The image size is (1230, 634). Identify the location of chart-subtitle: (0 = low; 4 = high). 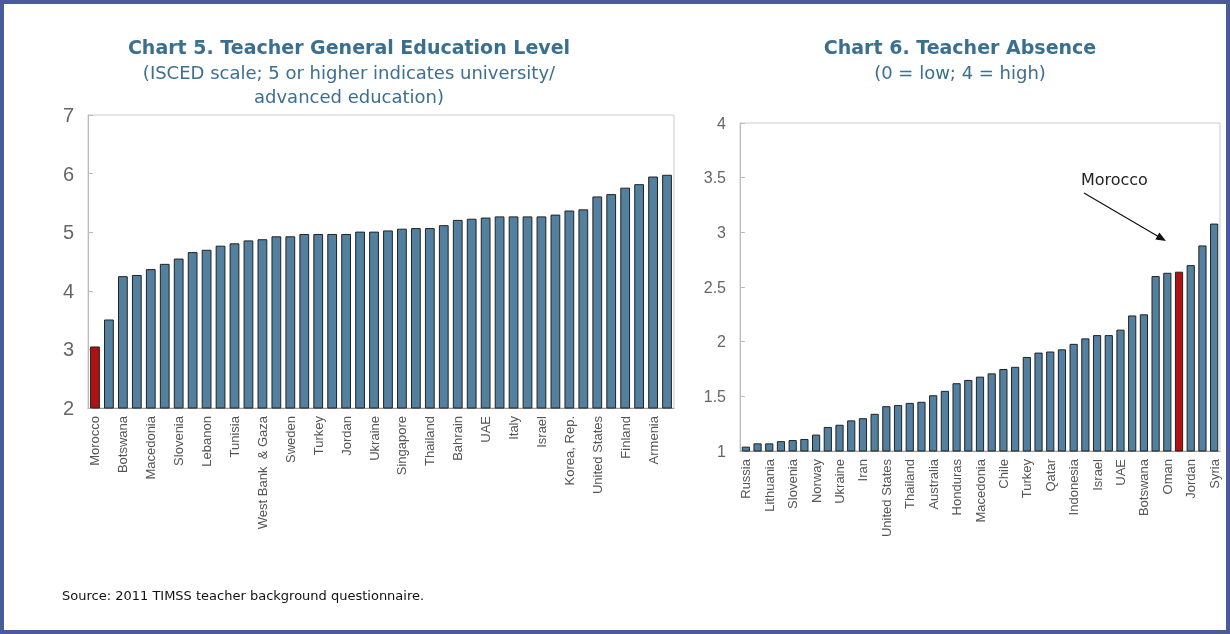
(960, 72).